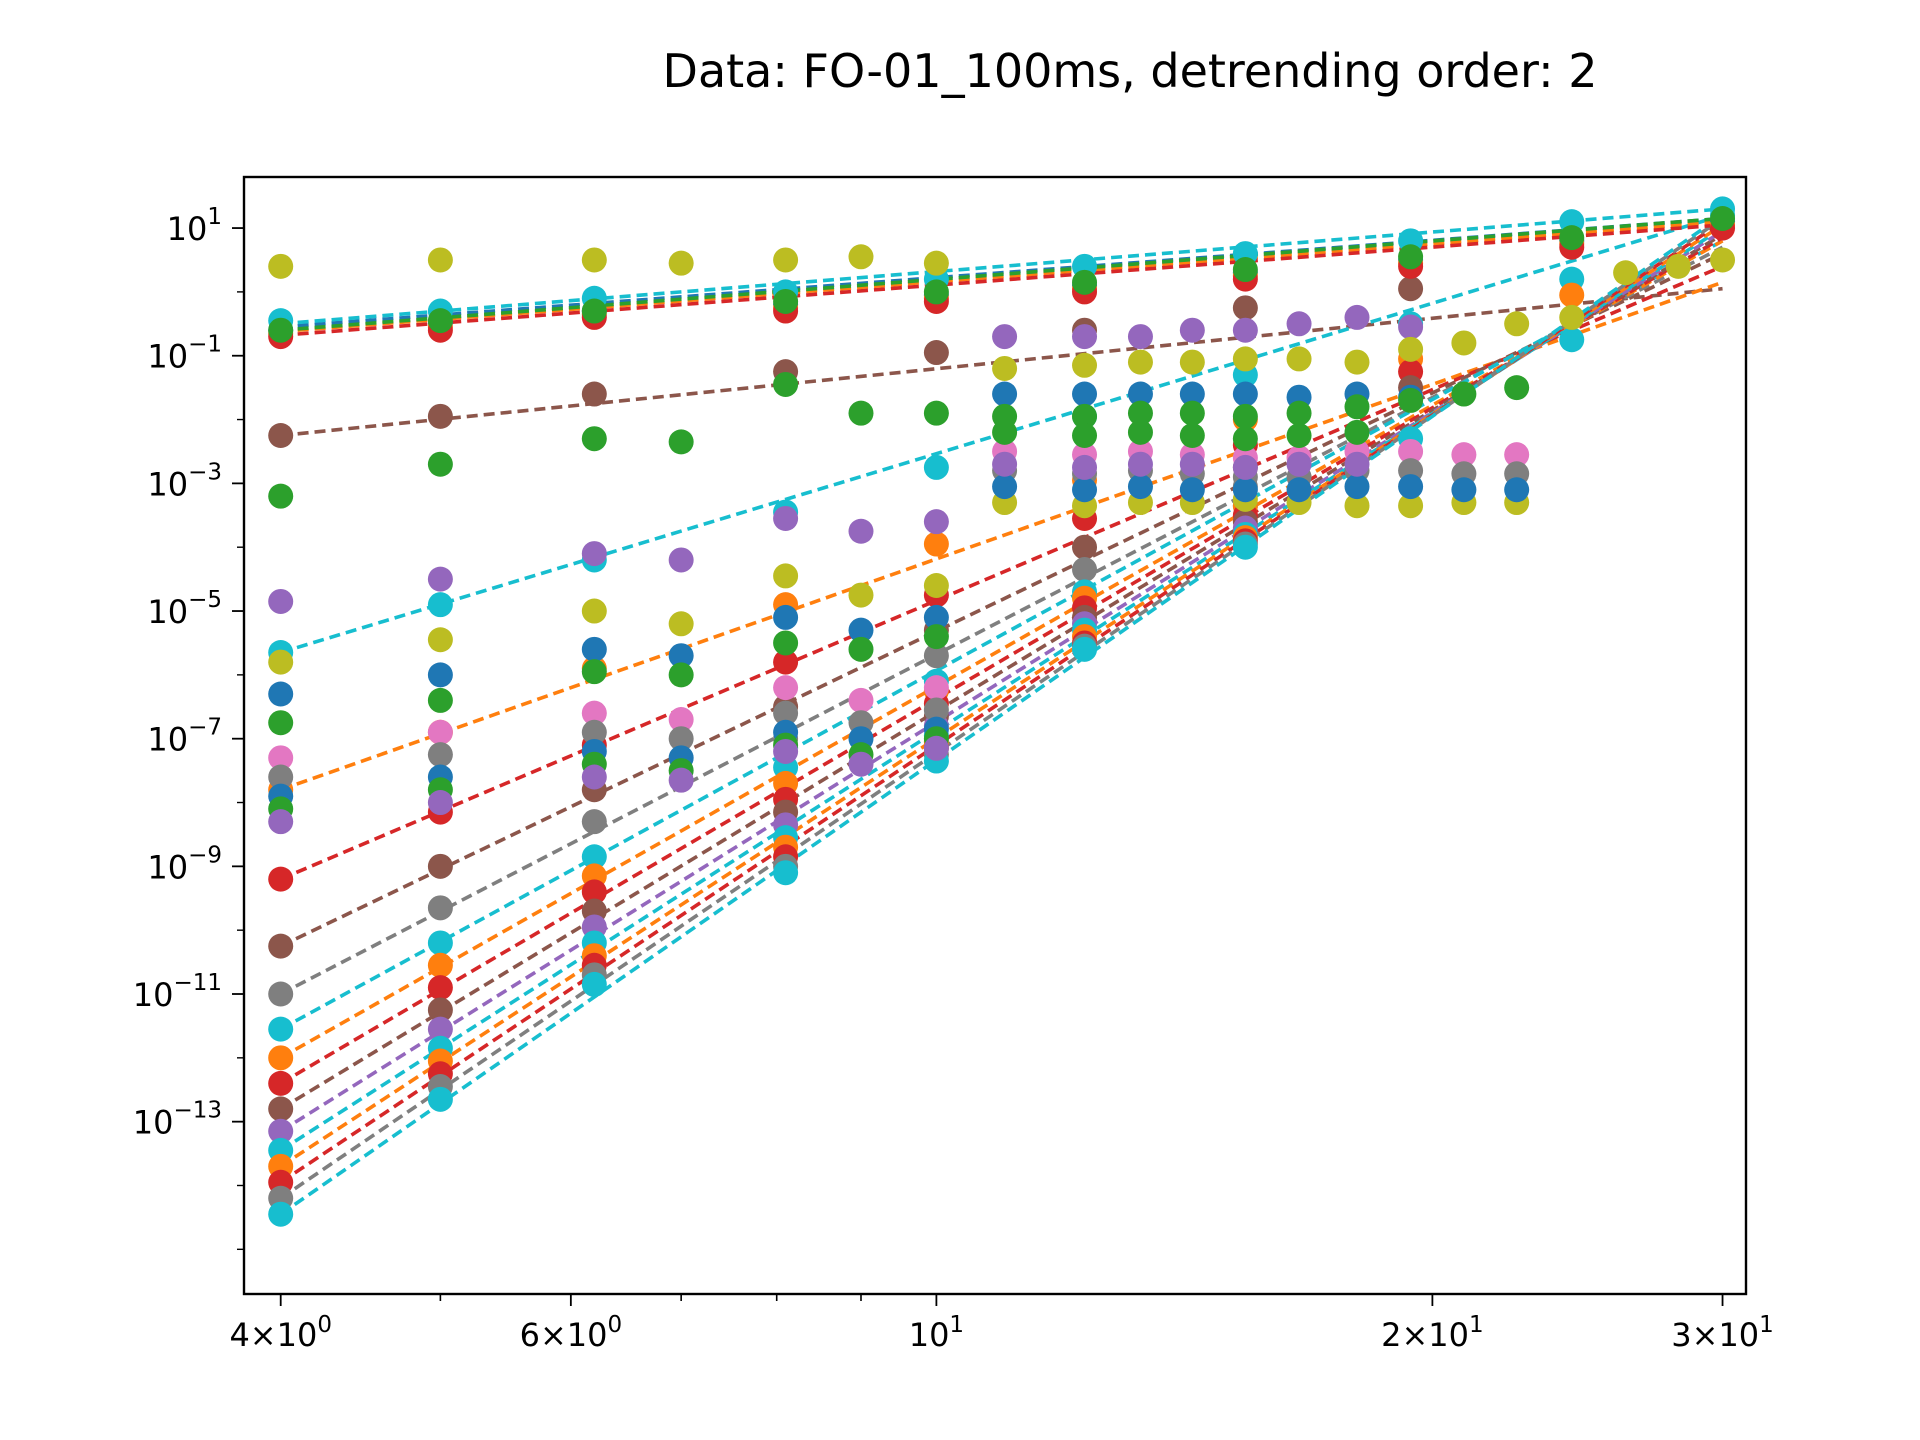  Describe the element at coordinates (177, 1120) in the screenshot. I see `y-tick-label: 10⁻¹³` at that location.